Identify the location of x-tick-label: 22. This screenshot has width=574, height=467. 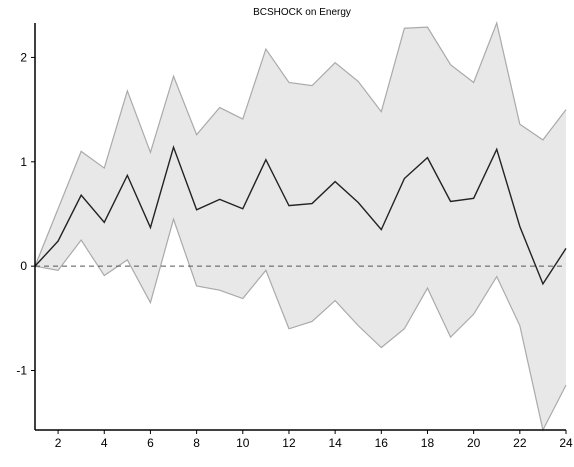
(520, 443).